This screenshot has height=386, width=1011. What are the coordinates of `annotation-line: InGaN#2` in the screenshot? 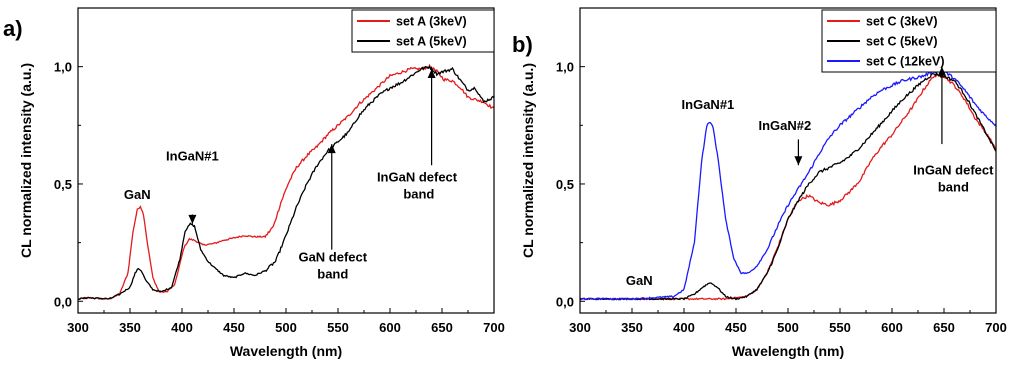 It's located at (785, 125).